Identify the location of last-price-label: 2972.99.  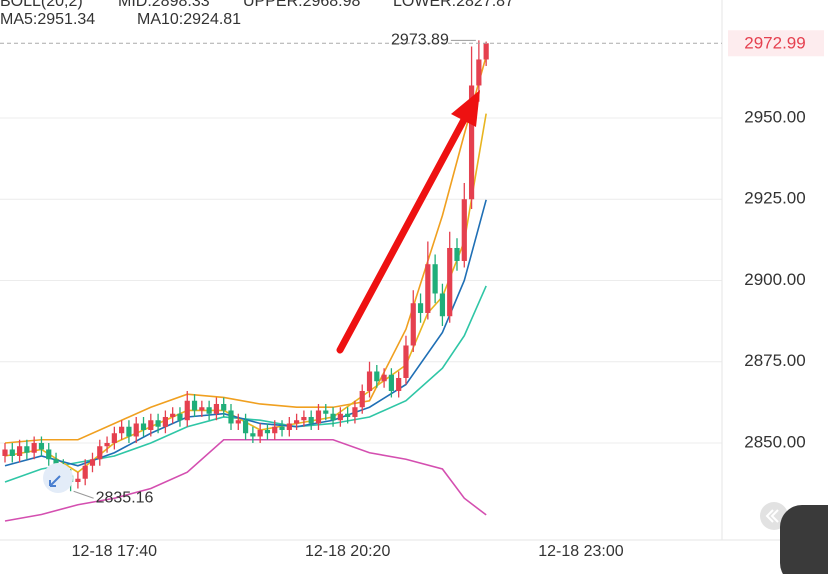
(774, 43).